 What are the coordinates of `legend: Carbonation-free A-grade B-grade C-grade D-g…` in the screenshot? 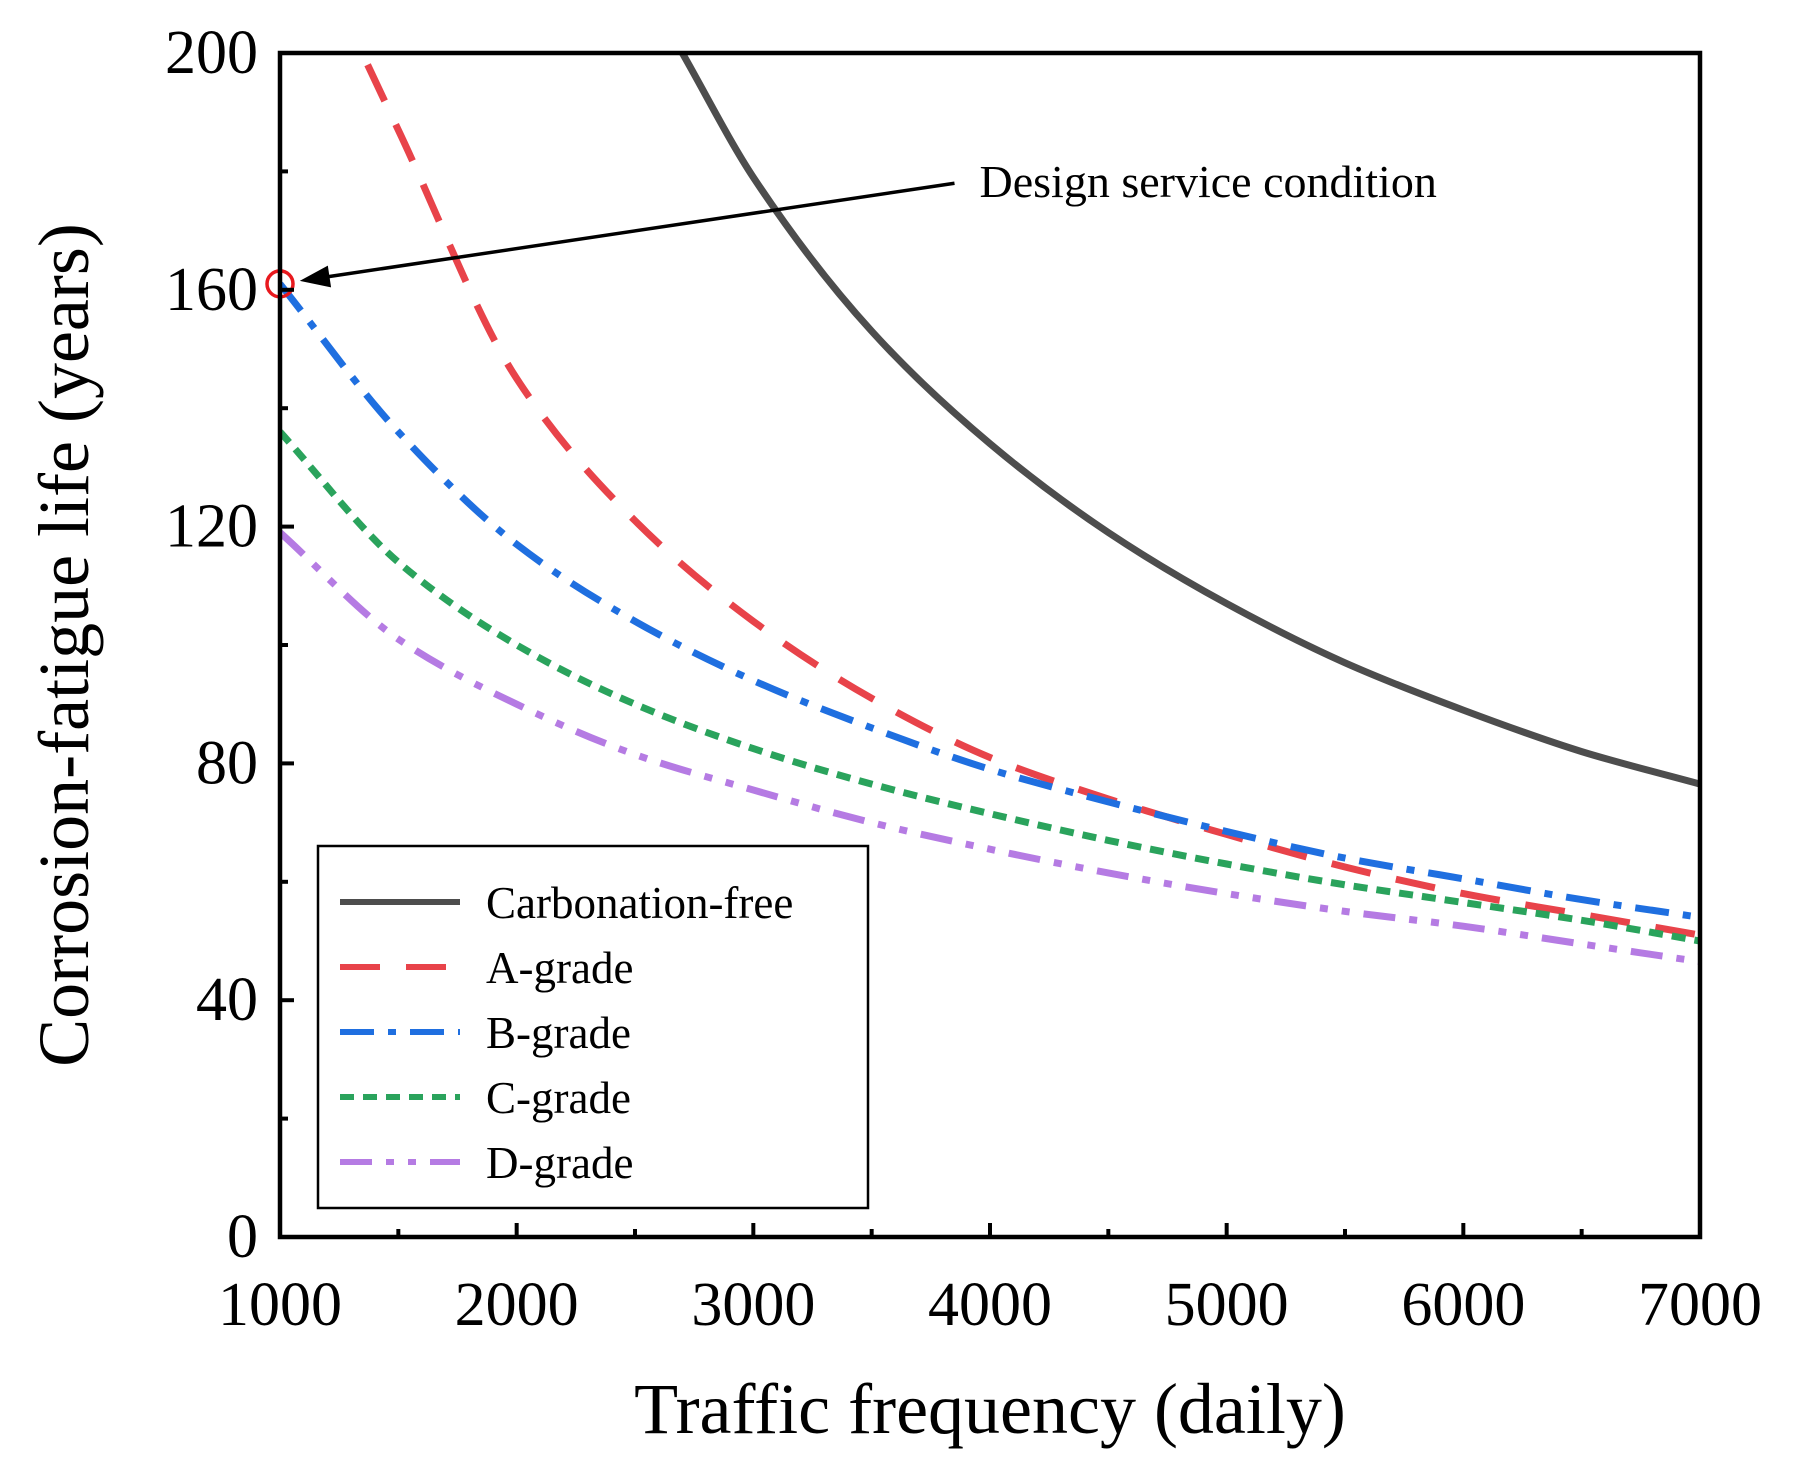 It's located at (593, 1027).